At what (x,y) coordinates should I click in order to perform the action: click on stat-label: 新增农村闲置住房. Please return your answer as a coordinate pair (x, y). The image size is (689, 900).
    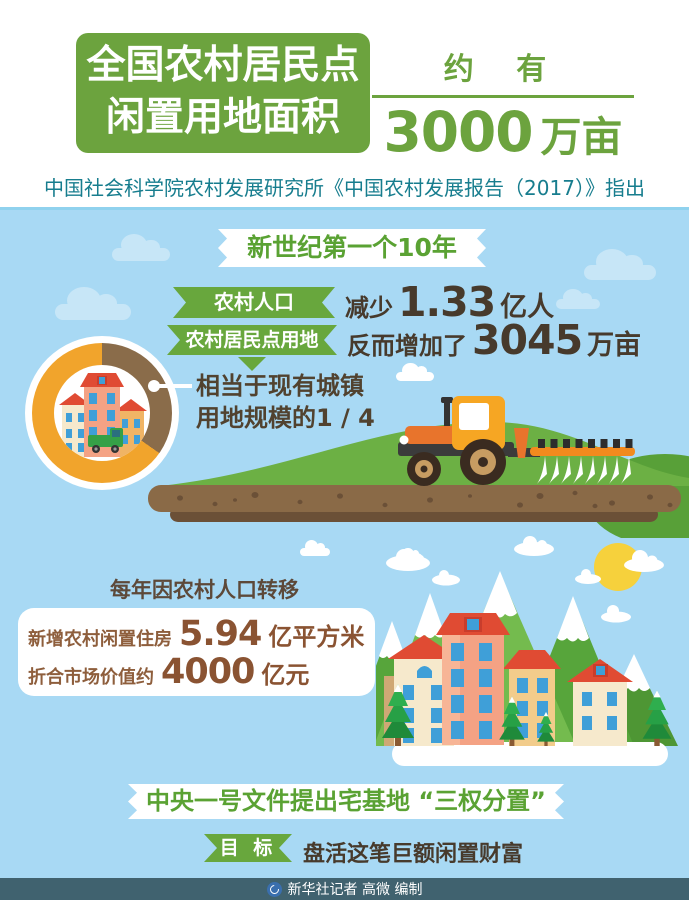
    Looking at the image, I should click on (100, 639).